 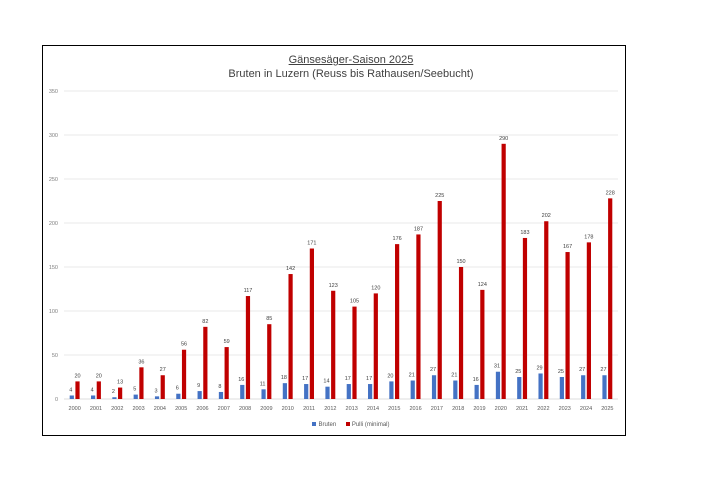 I want to click on data-label: 150, so click(x=460, y=262).